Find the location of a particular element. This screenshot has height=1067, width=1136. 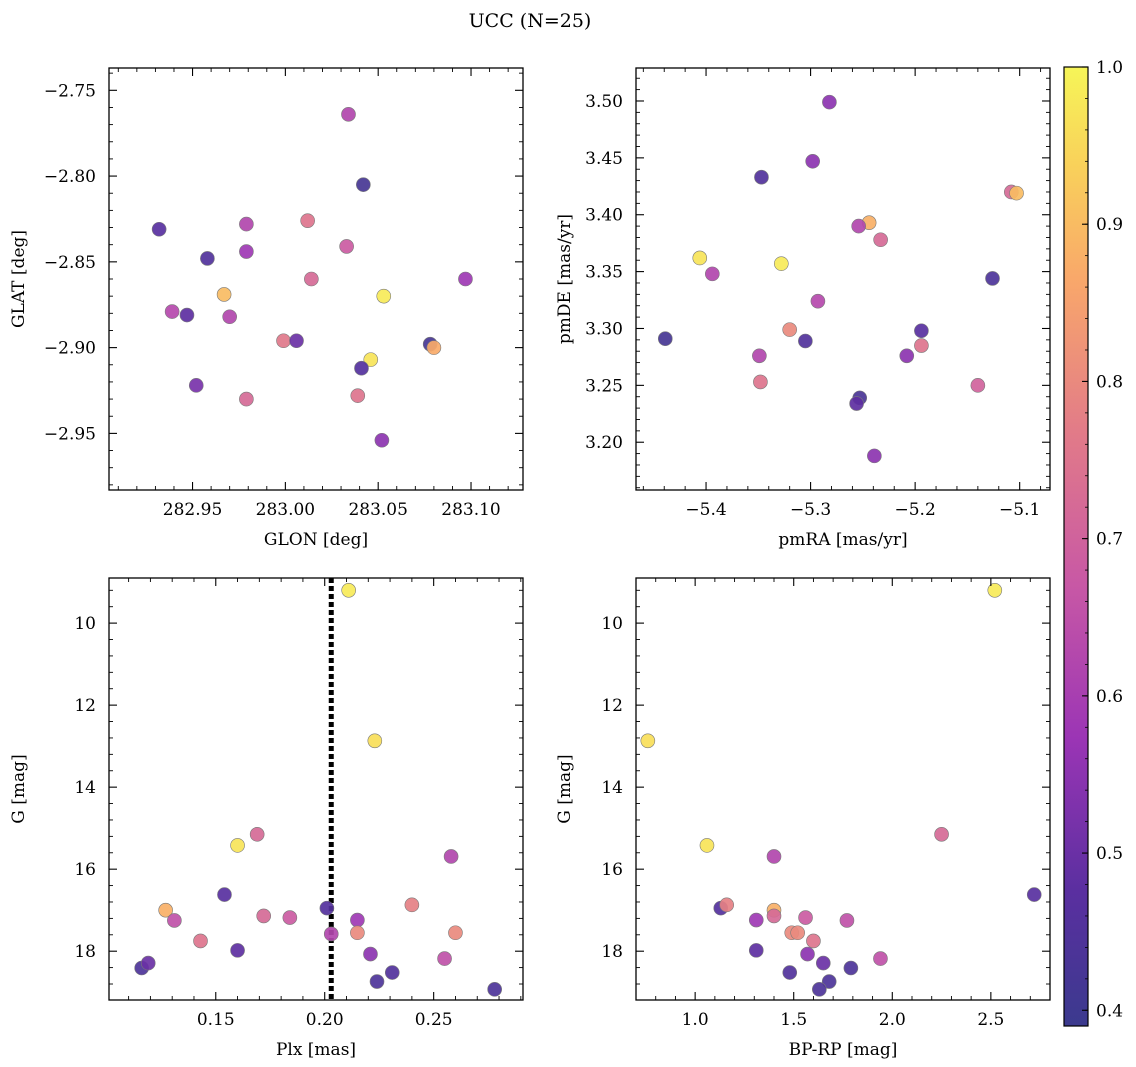

x-tick-label: 0.15 is located at coordinates (216, 1020).